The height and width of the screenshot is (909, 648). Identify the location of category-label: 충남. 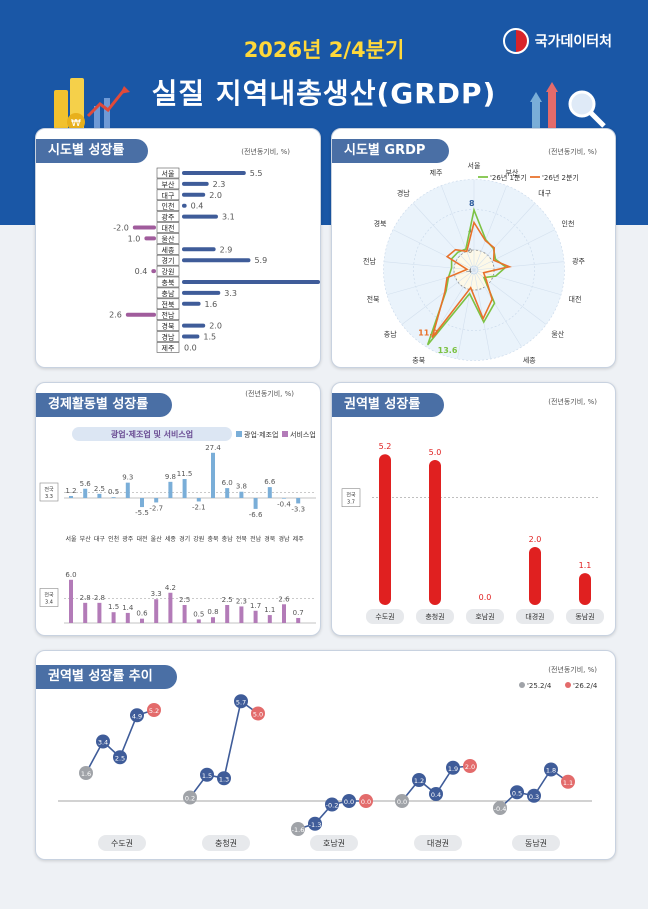
(168, 293).